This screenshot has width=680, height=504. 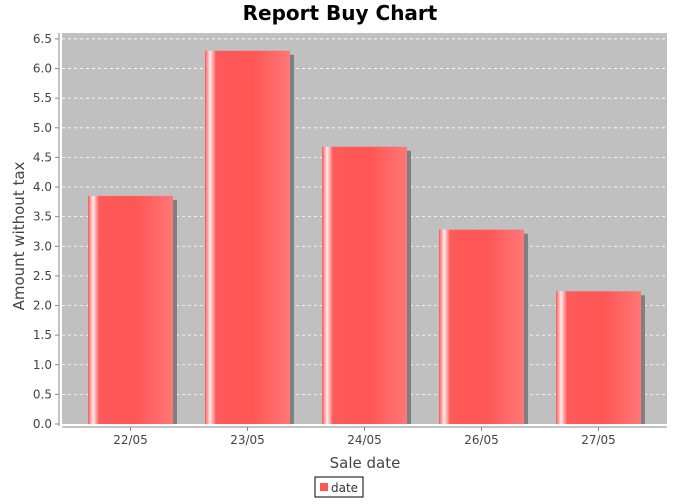 I want to click on y-tick-label: 3.5, so click(x=42, y=217).